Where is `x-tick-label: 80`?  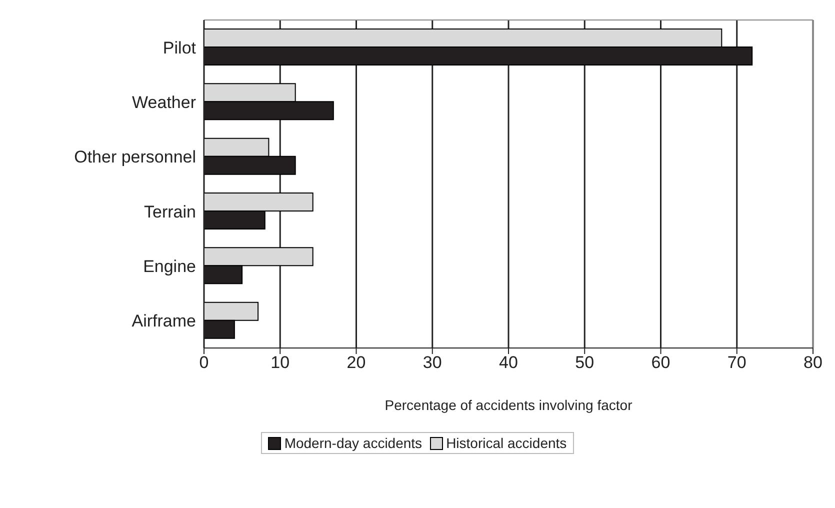 x-tick-label: 80 is located at coordinates (813, 362).